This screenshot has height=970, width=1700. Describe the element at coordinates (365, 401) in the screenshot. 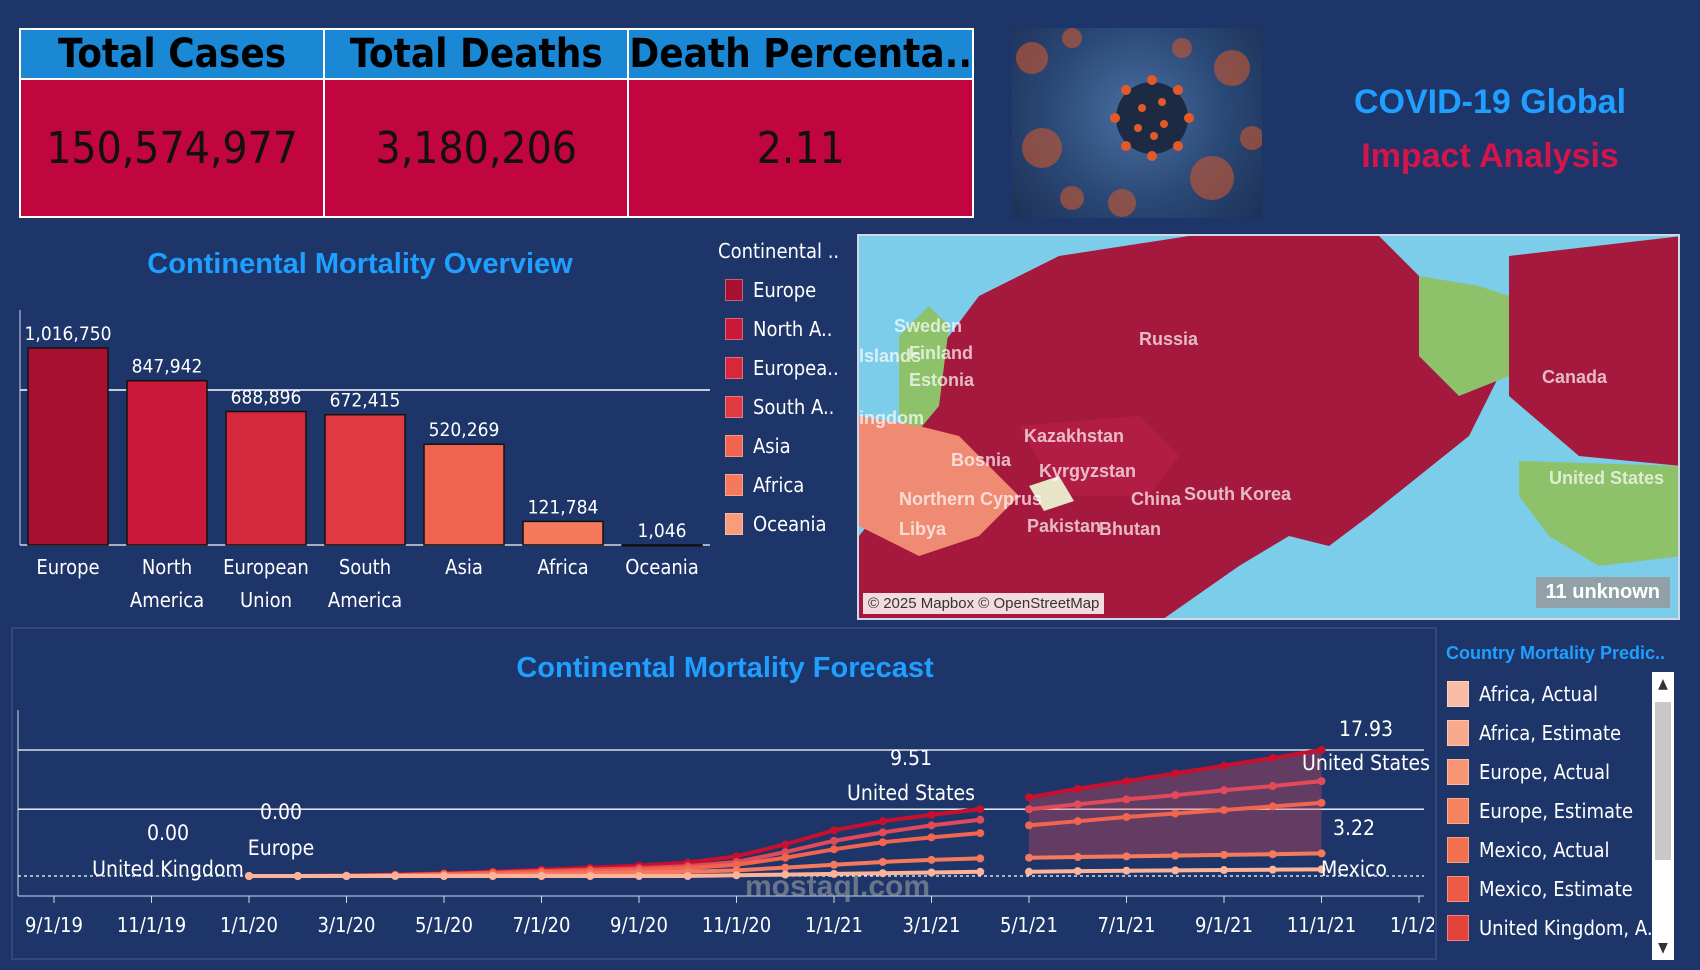

I see `bar-value-label: 672,415` at that location.